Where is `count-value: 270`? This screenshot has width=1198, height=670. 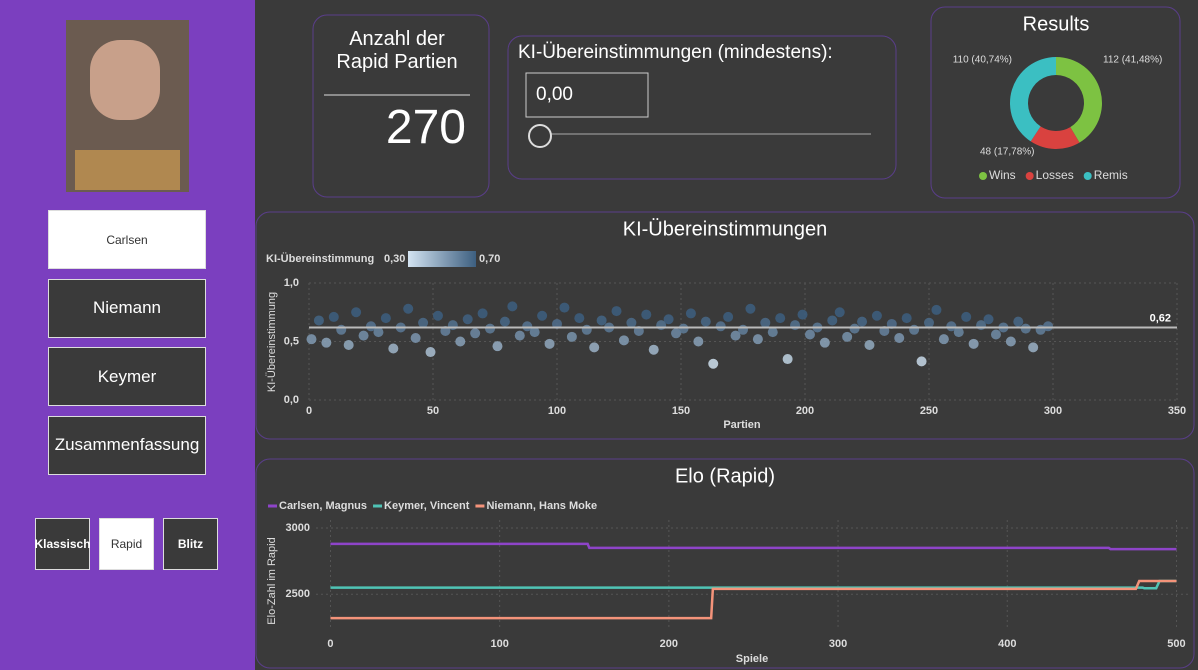
count-value: 270 is located at coordinates (425, 127).